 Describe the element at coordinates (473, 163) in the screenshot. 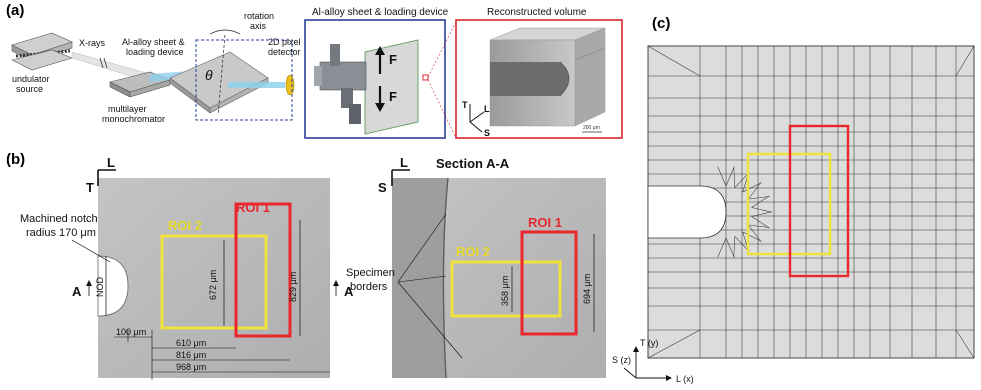

I see `section-title: Section A-A` at that location.